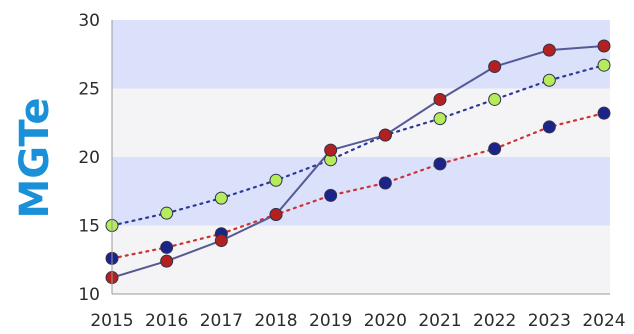  What do you see at coordinates (111, 321) in the screenshot?
I see `x-tick-label: 2015` at bounding box center [111, 321].